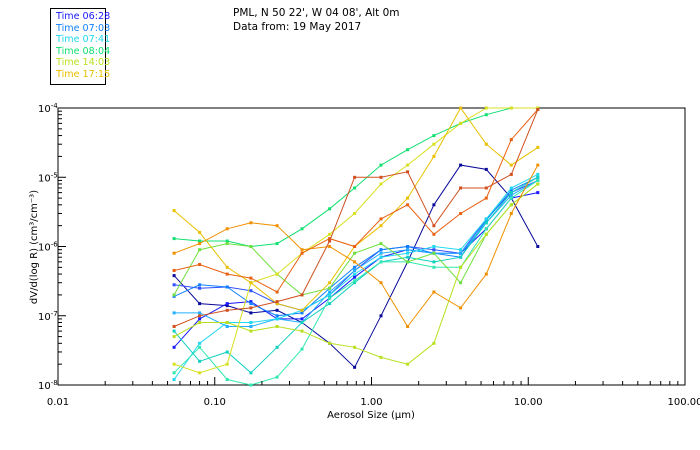 This screenshot has height=450, width=700. What do you see at coordinates (48, 316) in the screenshot?
I see `y-tick-label: 10⁻⁷` at bounding box center [48, 316].